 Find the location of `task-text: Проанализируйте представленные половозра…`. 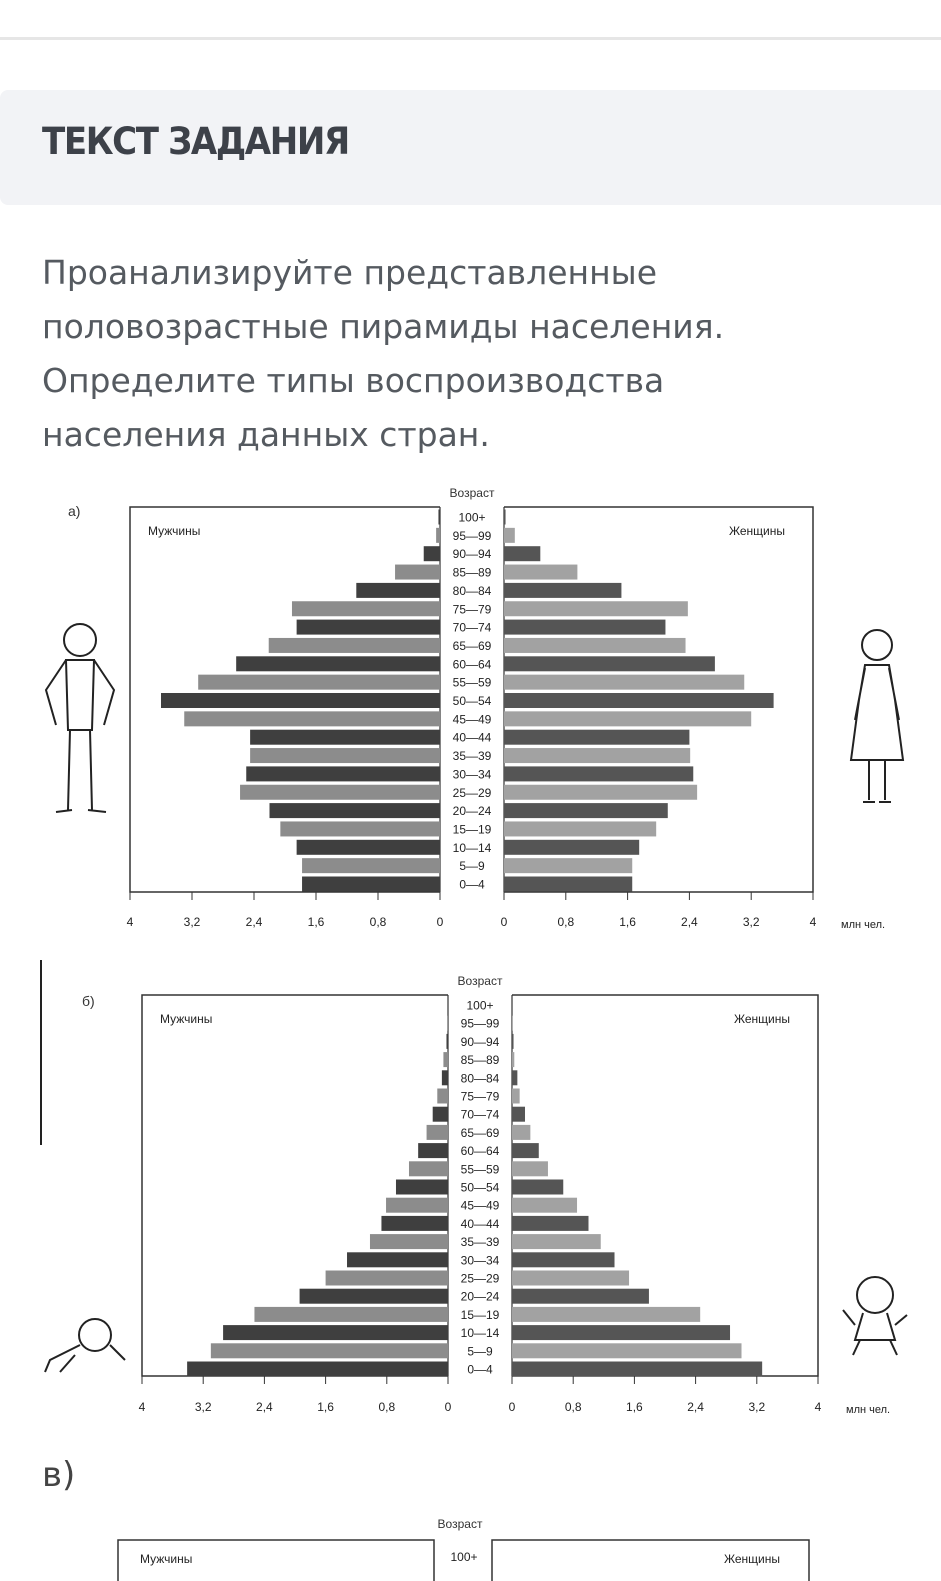

task-text: Проанализируйте представленные половозра… is located at coordinates (477, 354).